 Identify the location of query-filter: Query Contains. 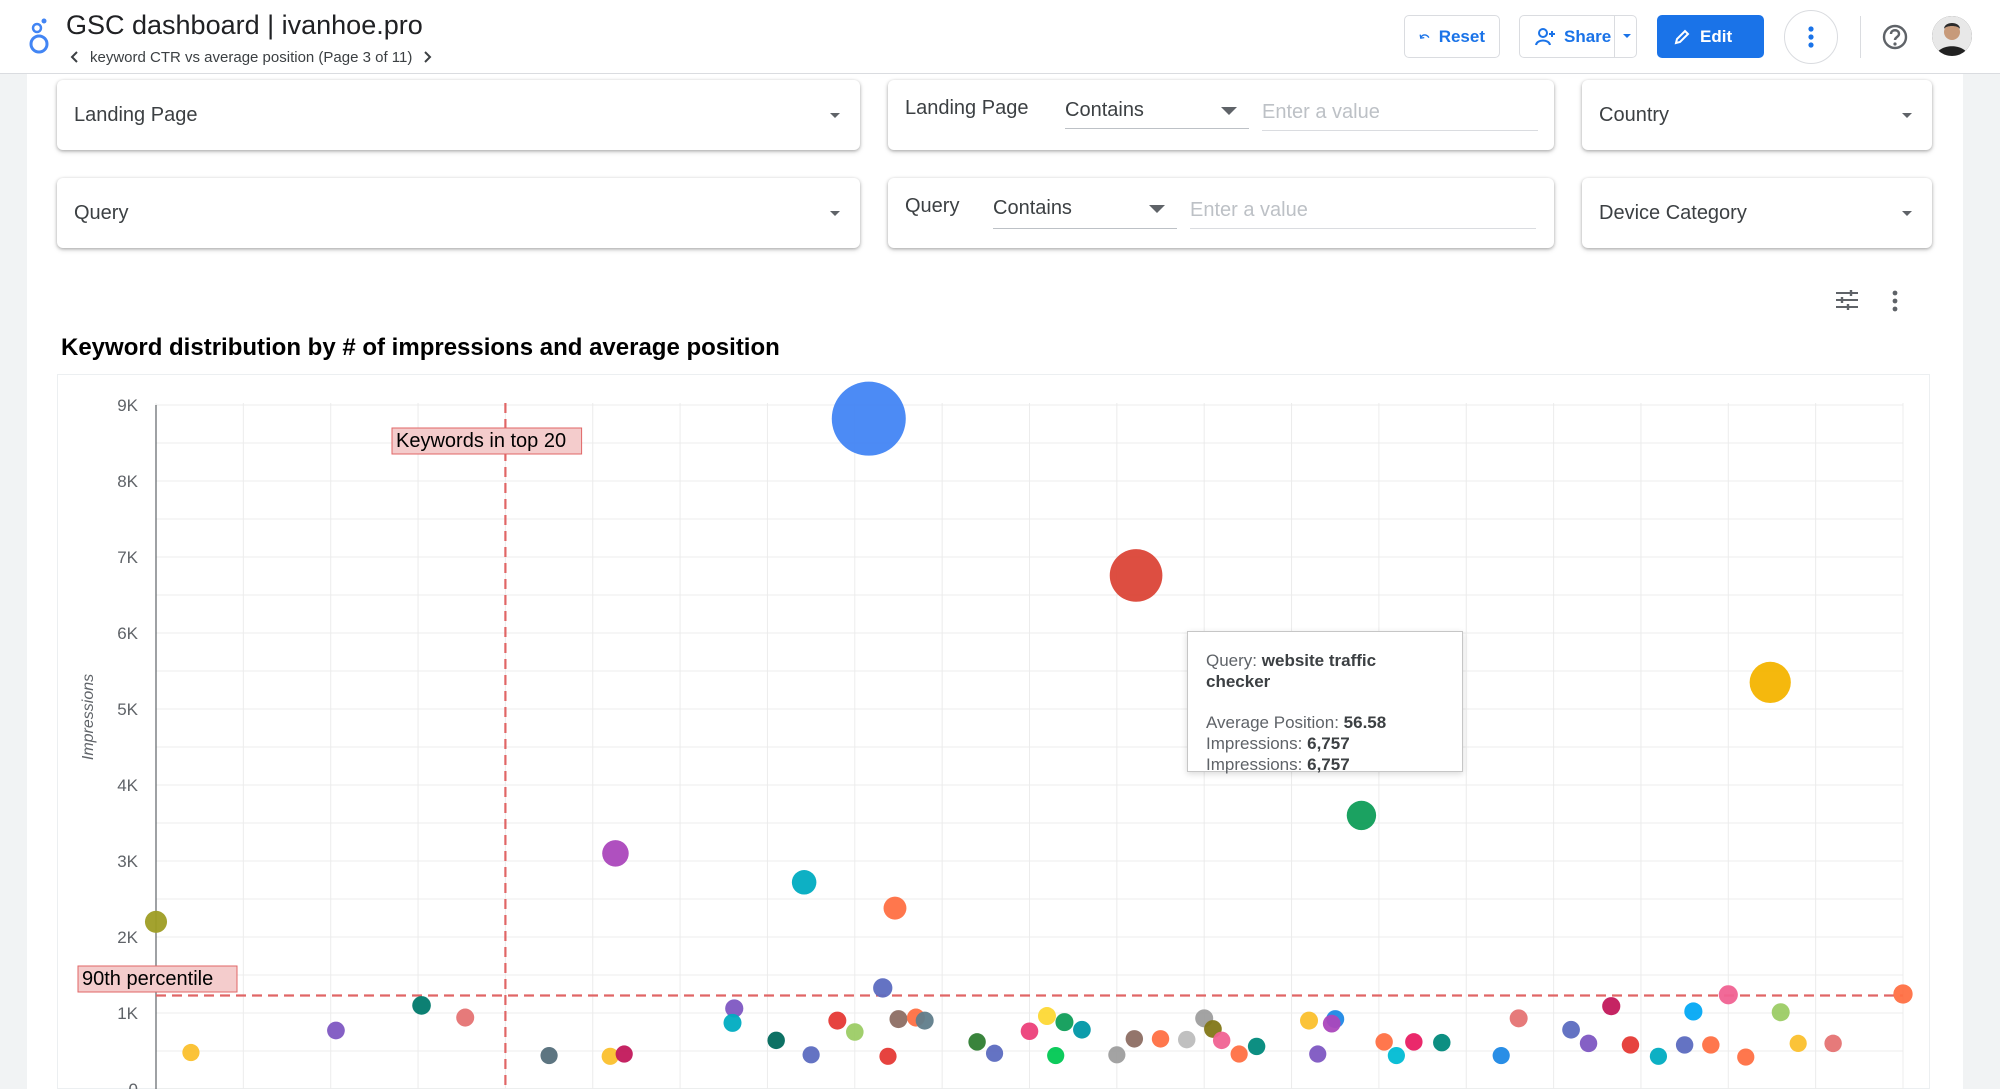
(1221, 213).